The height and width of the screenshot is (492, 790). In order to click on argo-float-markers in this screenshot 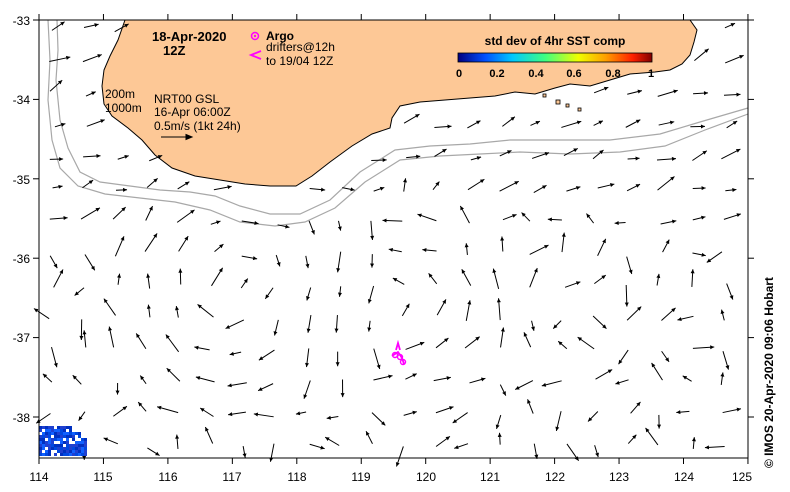, I will do `click(399, 358)`.